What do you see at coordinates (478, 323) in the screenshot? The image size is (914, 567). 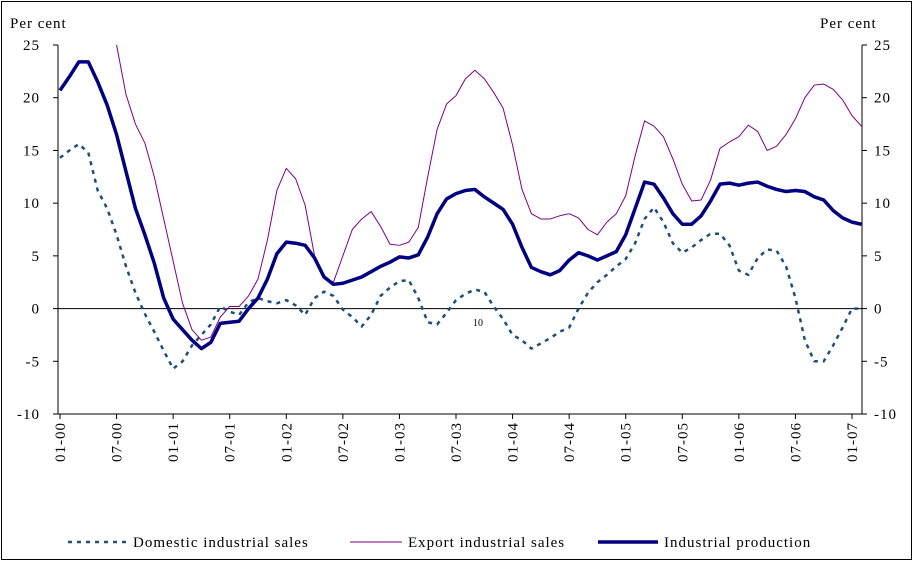 I see `annotation: 10` at bounding box center [478, 323].